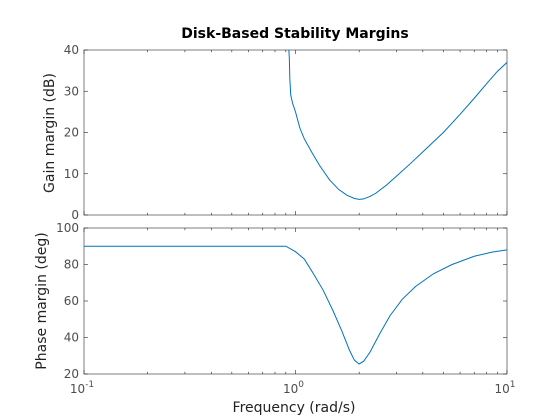 The width and height of the screenshot is (560, 420). I want to click on frequency-axis-label: Frequency (rad/s), so click(294, 408).